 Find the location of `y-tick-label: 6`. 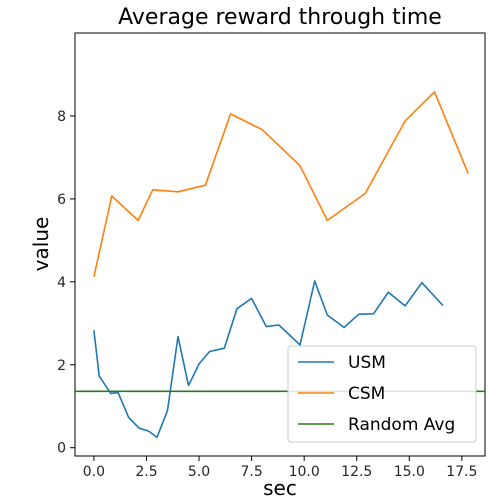

y-tick-label: 6 is located at coordinates (61, 200).